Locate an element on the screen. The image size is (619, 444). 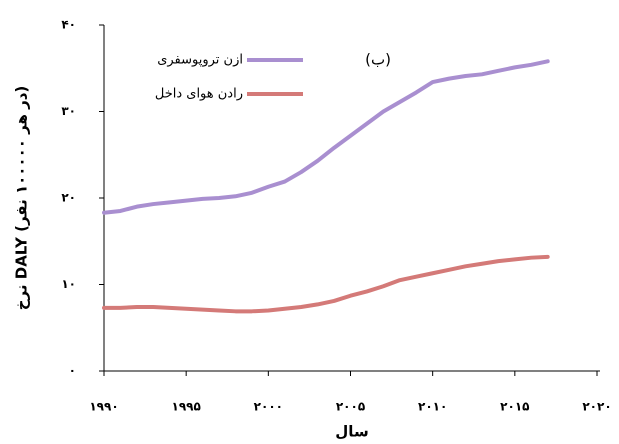
y-tick-label: ۱۰ is located at coordinates (68, 284).